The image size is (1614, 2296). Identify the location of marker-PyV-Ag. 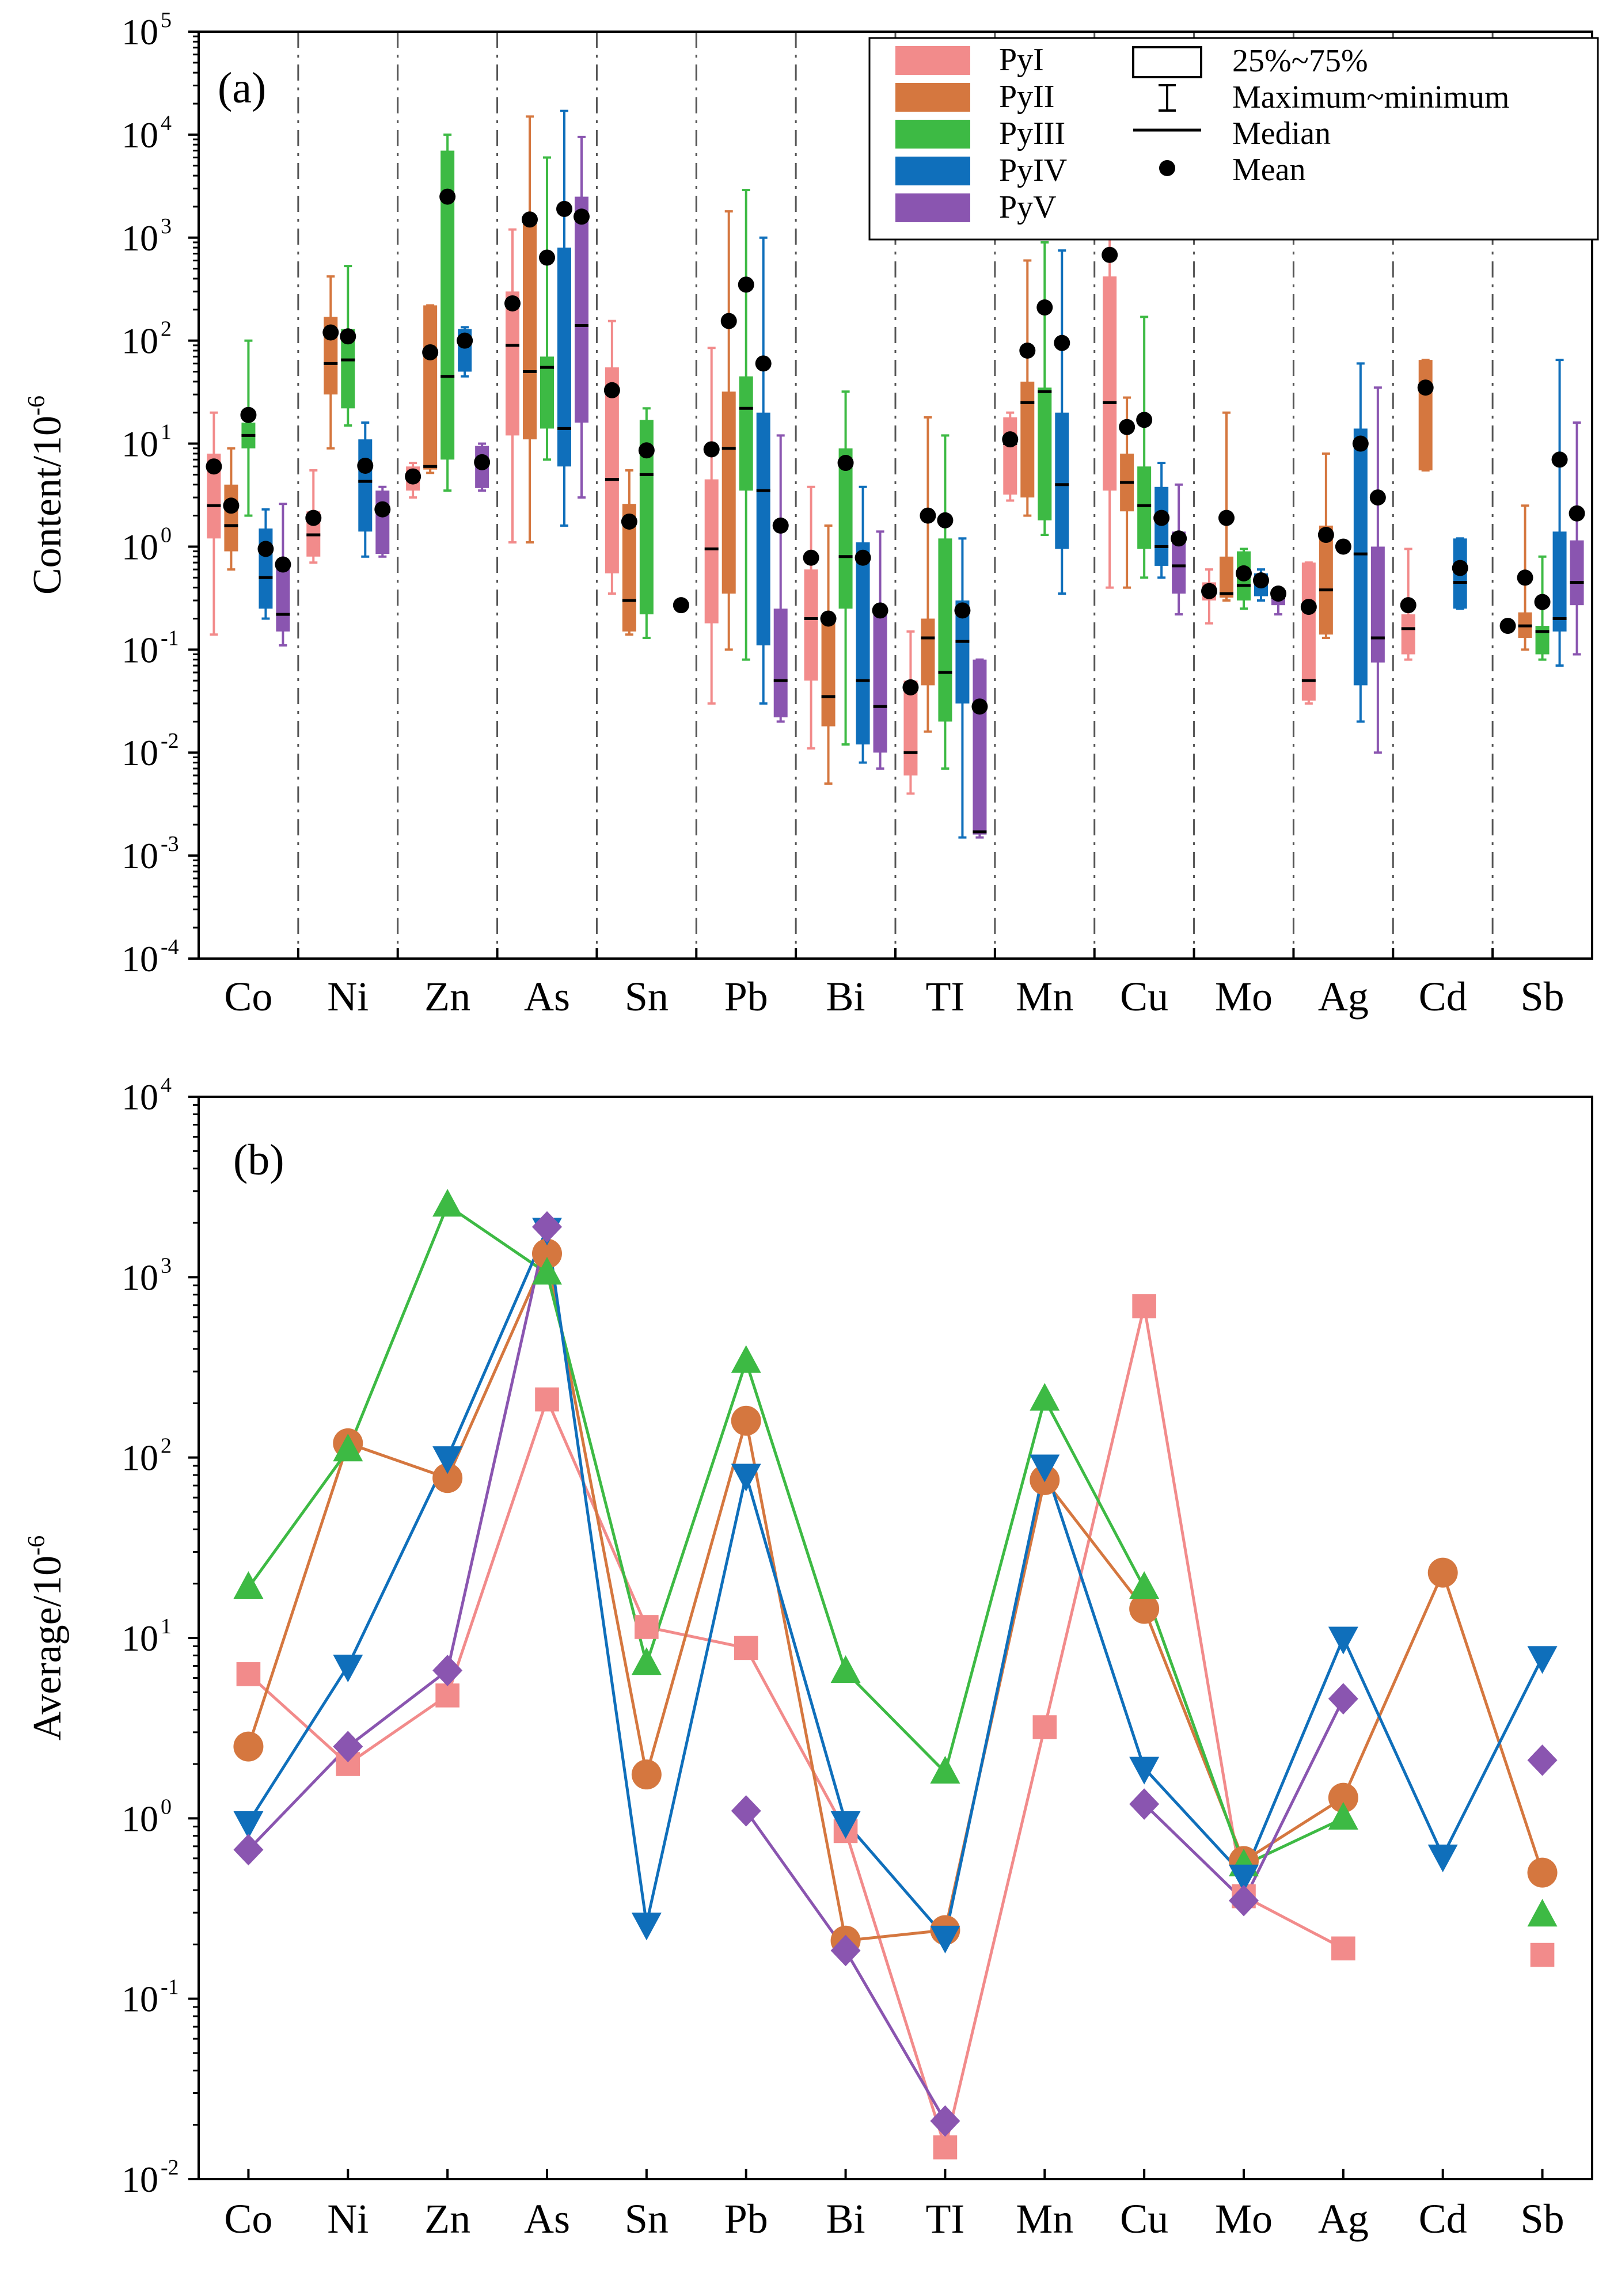
(1343, 1699).